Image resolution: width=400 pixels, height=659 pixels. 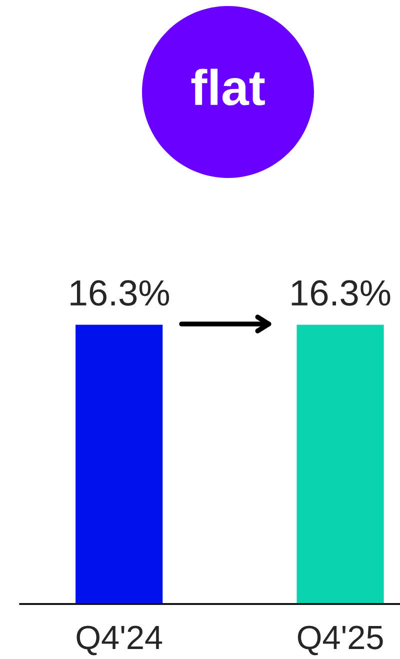 What do you see at coordinates (228, 87) in the screenshot?
I see `text: flat` at bounding box center [228, 87].